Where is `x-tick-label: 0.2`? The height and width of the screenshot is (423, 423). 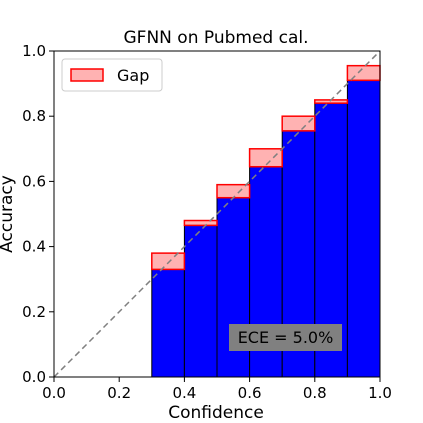
x-tick-label: 0.2 is located at coordinates (119, 393).